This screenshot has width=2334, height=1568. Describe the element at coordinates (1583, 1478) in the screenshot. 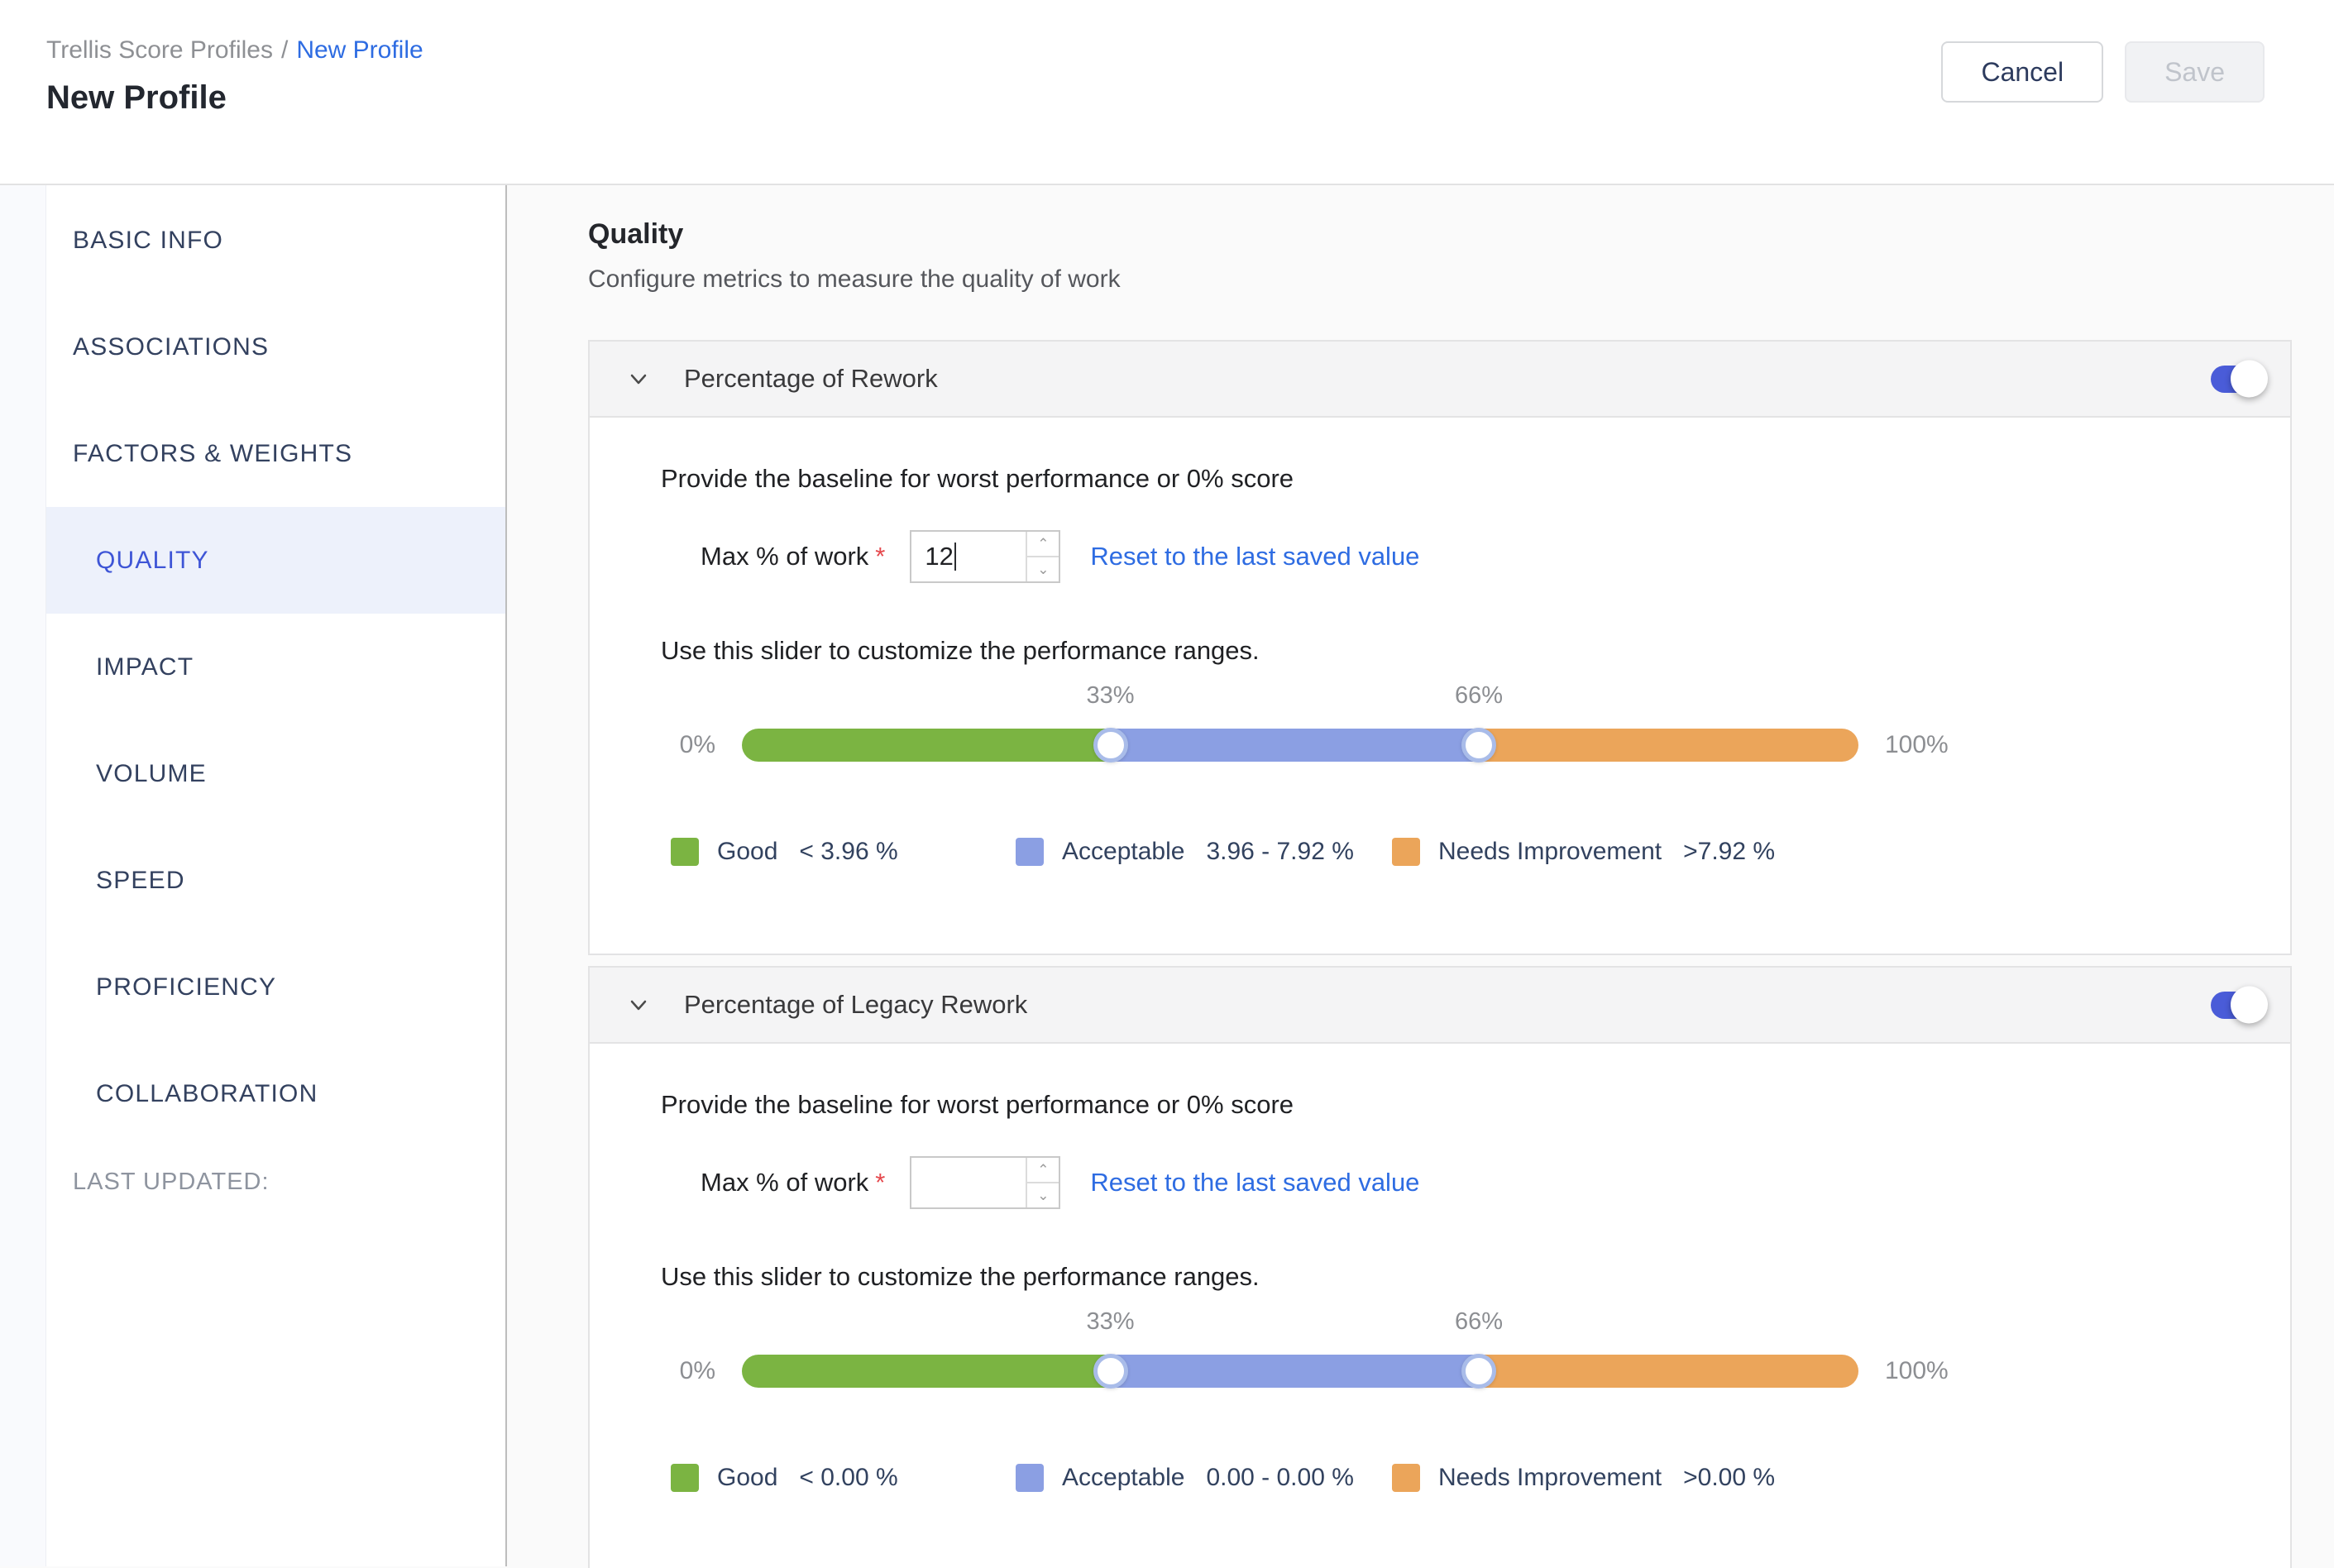

I see `legend-item-needs-improvement: Needs Improvement >0.00 %` at that location.